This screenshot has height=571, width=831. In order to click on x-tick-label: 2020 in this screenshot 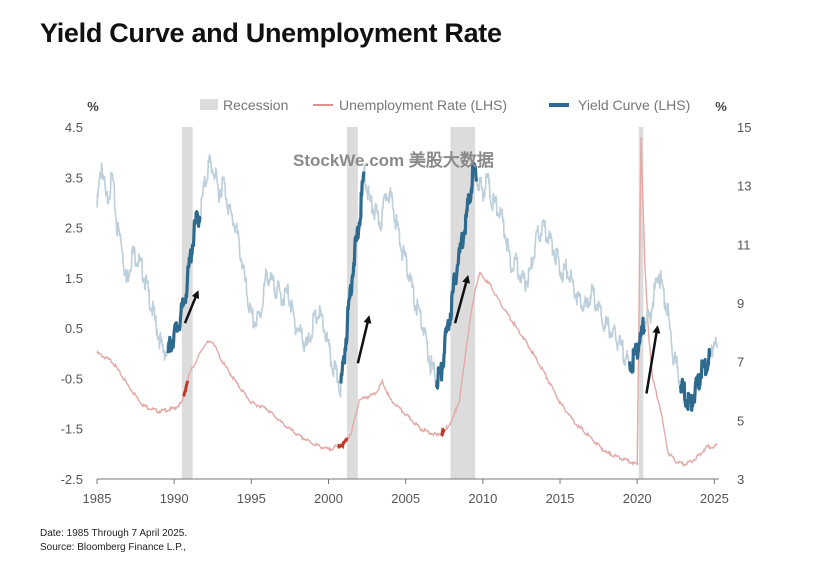, I will do `click(637, 498)`.